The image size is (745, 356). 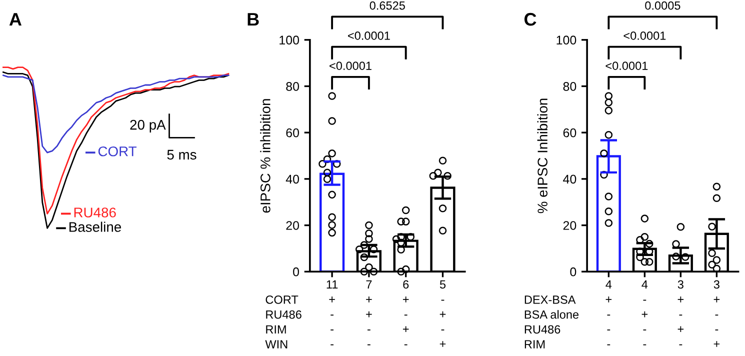 What do you see at coordinates (662, 5) in the screenshot?
I see `text: 0.0005` at bounding box center [662, 5].